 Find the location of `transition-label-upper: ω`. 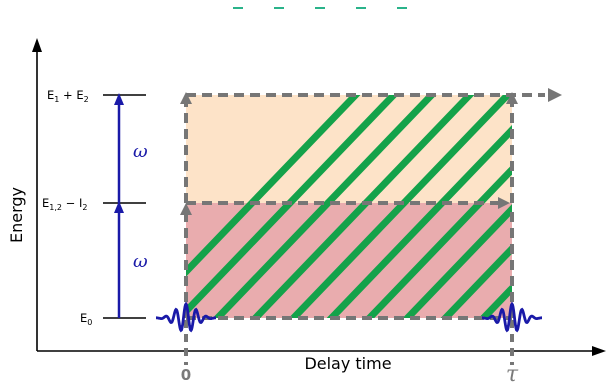

transition-label-upper: ω is located at coordinates (140, 151).